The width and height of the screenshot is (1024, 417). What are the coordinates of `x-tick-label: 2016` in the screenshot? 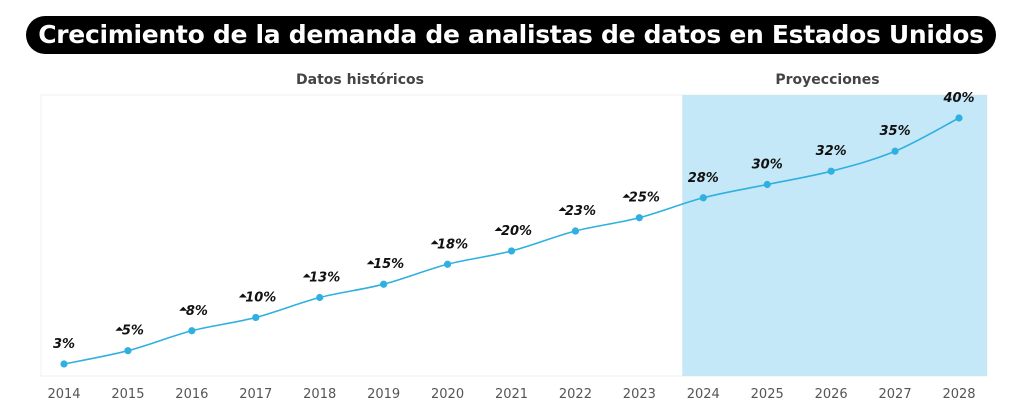 It's located at (191, 394).